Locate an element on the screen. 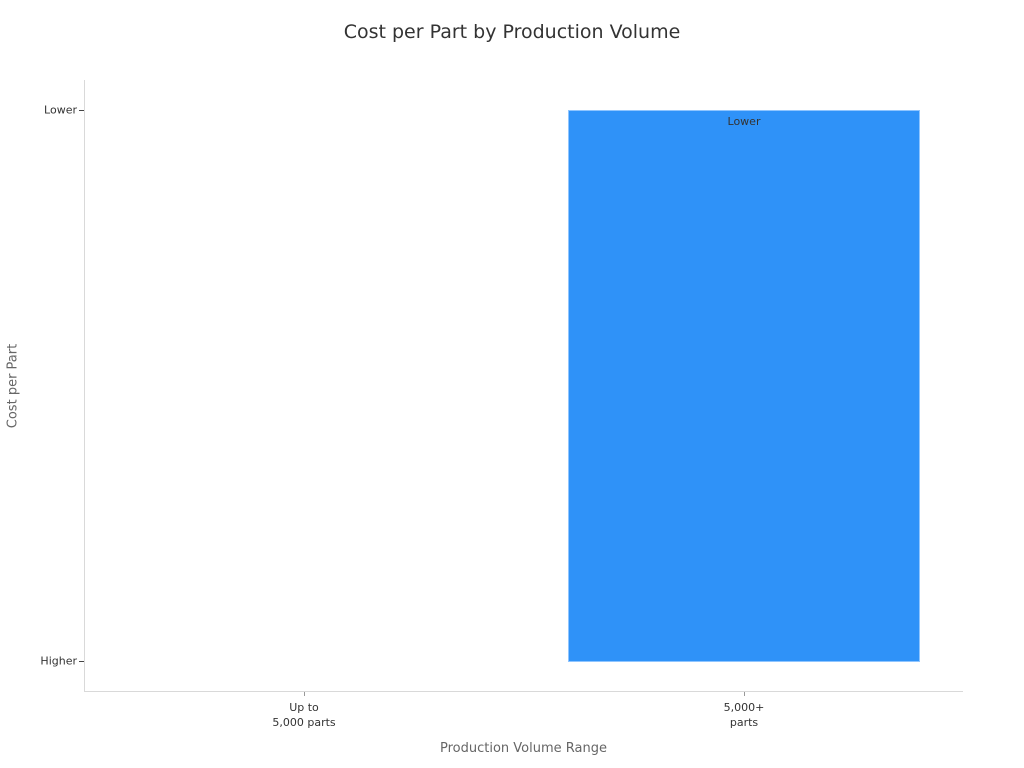  y-tick-label-lower: Lower is located at coordinates (60, 110).